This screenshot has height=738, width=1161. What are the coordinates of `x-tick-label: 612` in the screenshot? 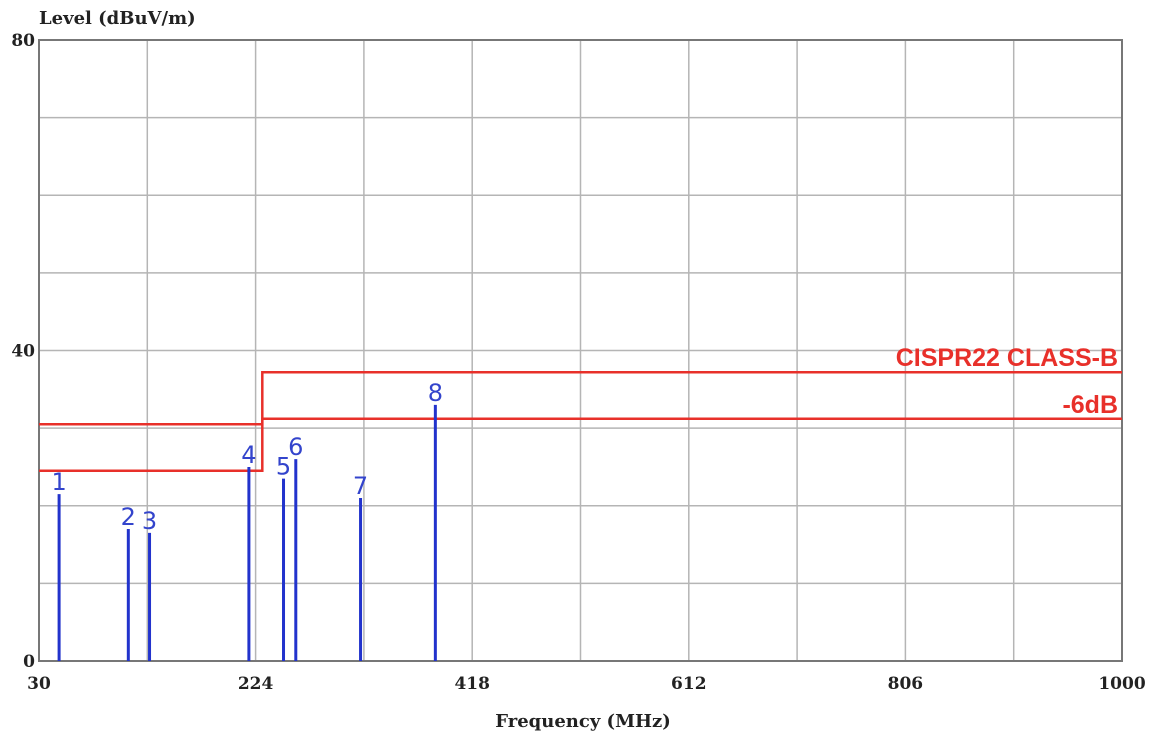 It's located at (689, 684).